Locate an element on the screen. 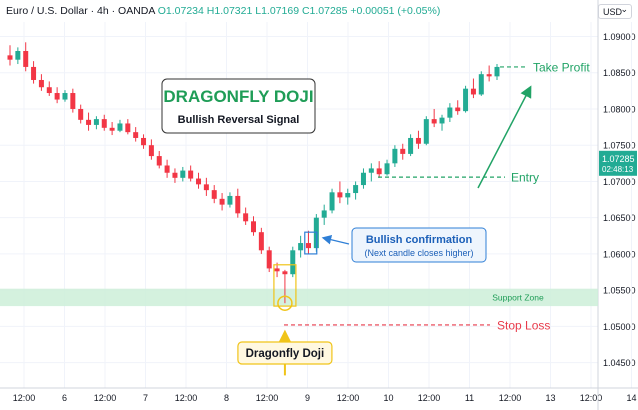  y-tick-label: 1.07500 is located at coordinates (619, 146).